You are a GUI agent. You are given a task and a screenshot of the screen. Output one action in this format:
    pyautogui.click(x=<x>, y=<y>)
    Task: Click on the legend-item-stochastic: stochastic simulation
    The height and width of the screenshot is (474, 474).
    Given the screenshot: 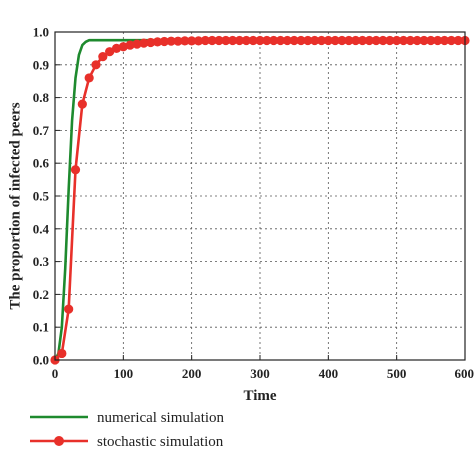 What is the action you would take?
    pyautogui.click(x=127, y=442)
    